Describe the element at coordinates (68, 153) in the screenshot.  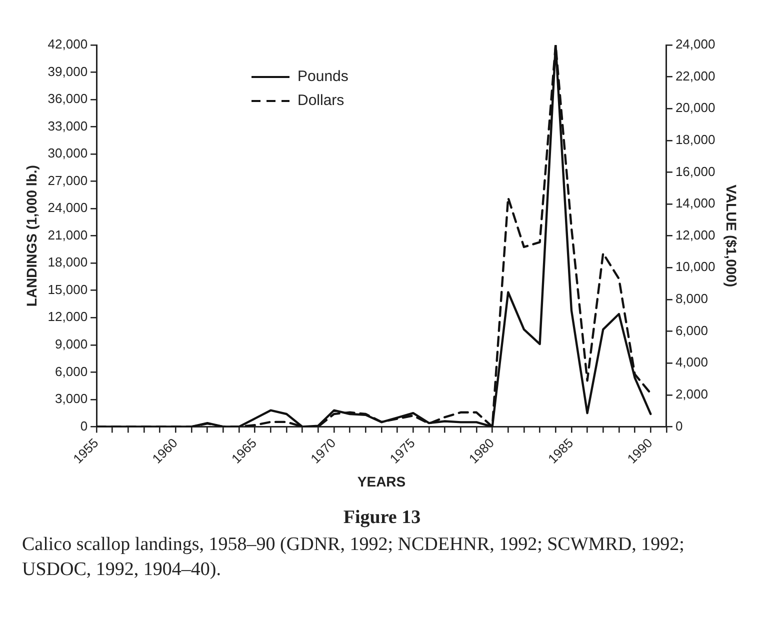
I see `y-tick-label: 30,000` at that location.